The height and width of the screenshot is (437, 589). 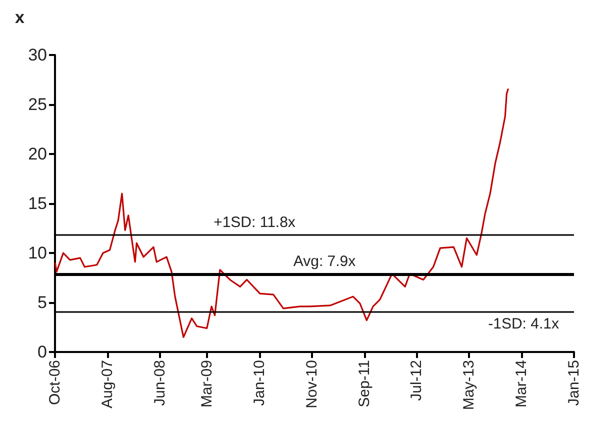 What do you see at coordinates (37, 203) in the screenshot?
I see `y-tick-label: 15` at bounding box center [37, 203].